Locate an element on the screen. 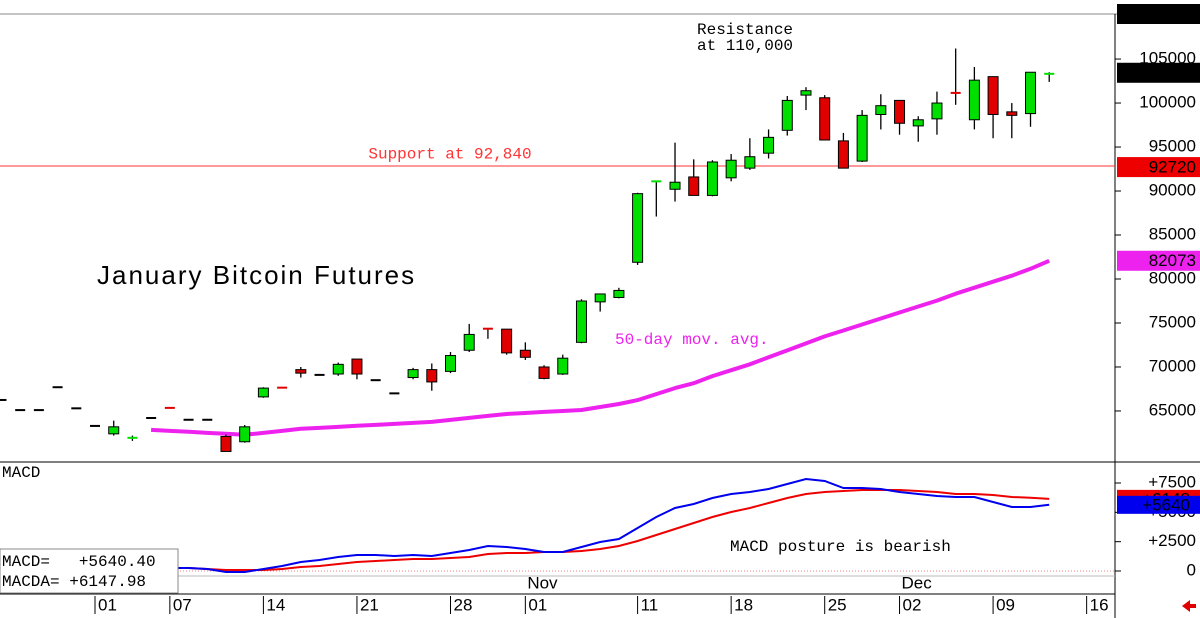 This screenshot has height=618, width=1200. support-label: Support at 92,840 is located at coordinates (449, 154).